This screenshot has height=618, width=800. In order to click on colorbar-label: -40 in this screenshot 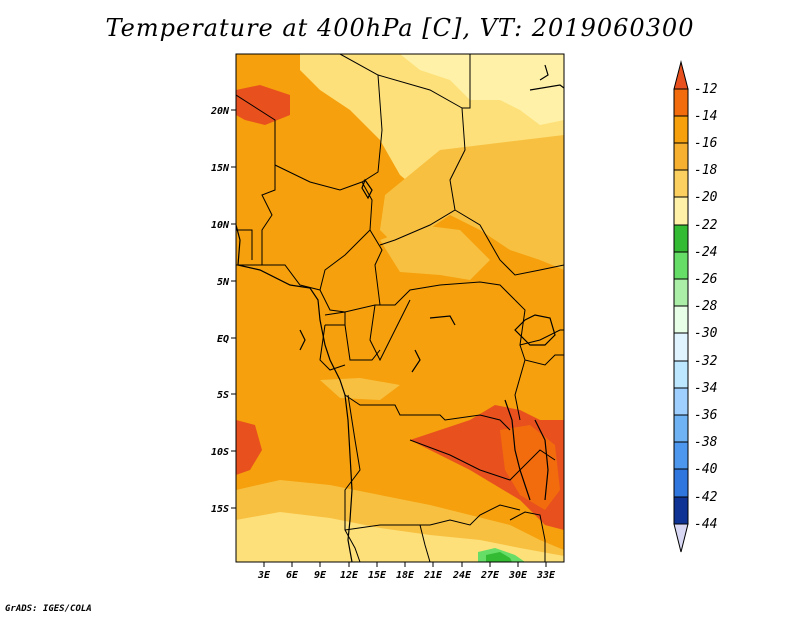, I will do `click(706, 469)`.